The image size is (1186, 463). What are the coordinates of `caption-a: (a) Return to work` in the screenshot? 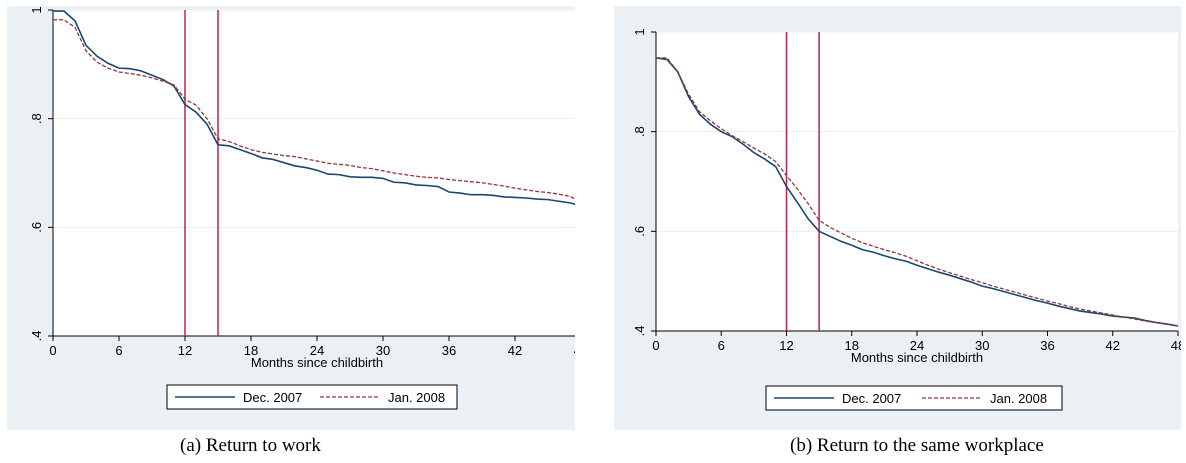 It's located at (250, 445).